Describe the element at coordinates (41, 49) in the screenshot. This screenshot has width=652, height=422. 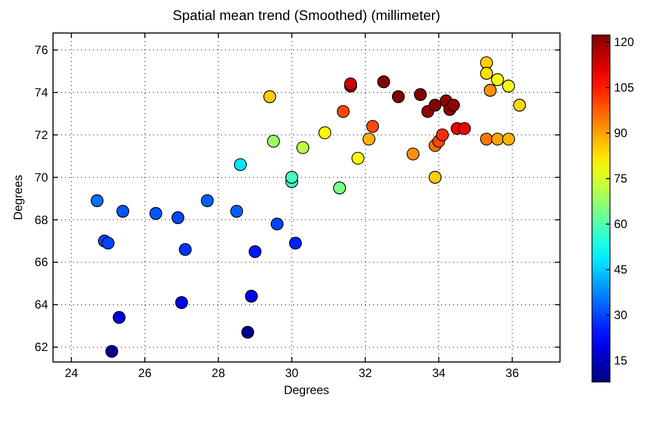
I see `y-tick-label: 76` at that location.